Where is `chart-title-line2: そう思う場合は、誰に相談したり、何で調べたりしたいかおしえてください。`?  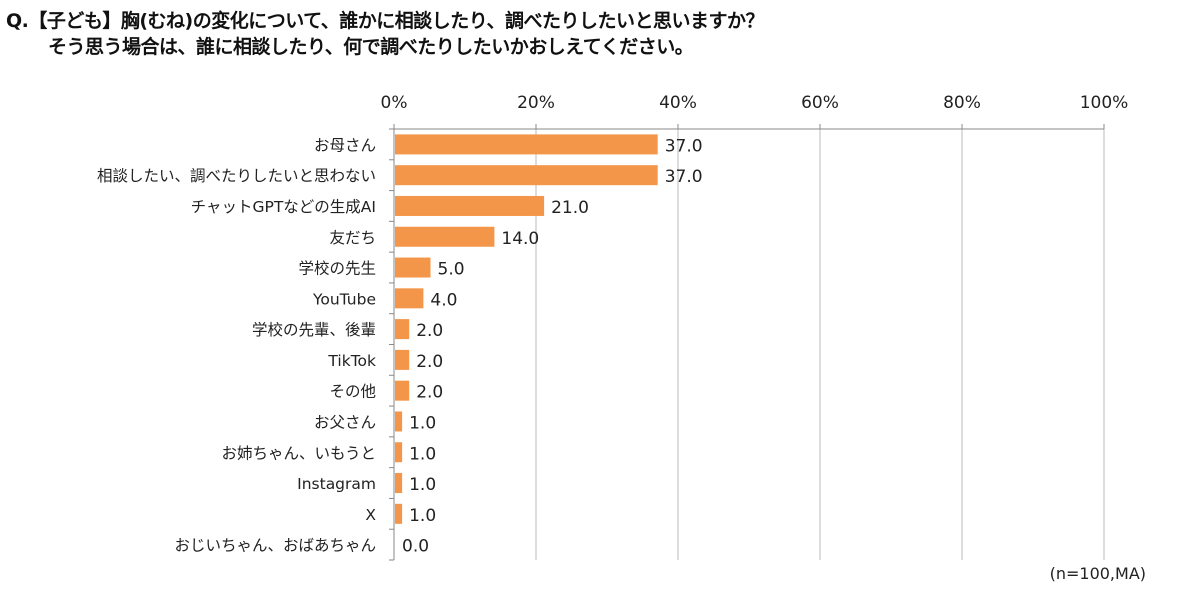 chart-title-line2: そう思う場合は、誰に相談したり、何で調べたりしたいかおしえてください。 is located at coordinates (371, 47).